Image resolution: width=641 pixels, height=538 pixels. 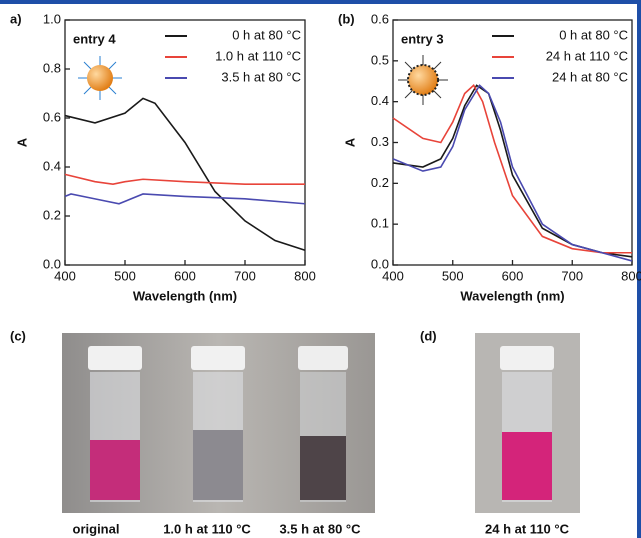 What do you see at coordinates (380, 59) in the screenshot?
I see `y-tick-label: 0.5` at bounding box center [380, 59].